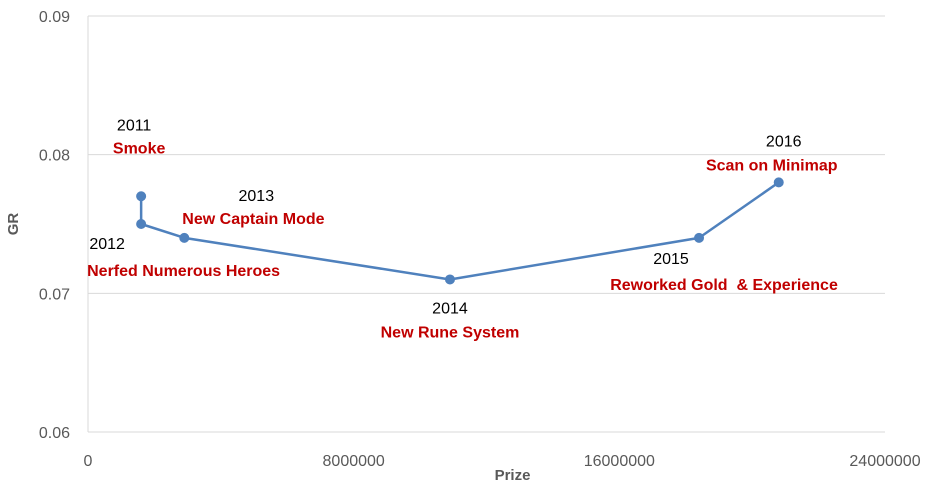  Describe the element at coordinates (54, 294) in the screenshot. I see `y-tick-label: 0.07` at that location.